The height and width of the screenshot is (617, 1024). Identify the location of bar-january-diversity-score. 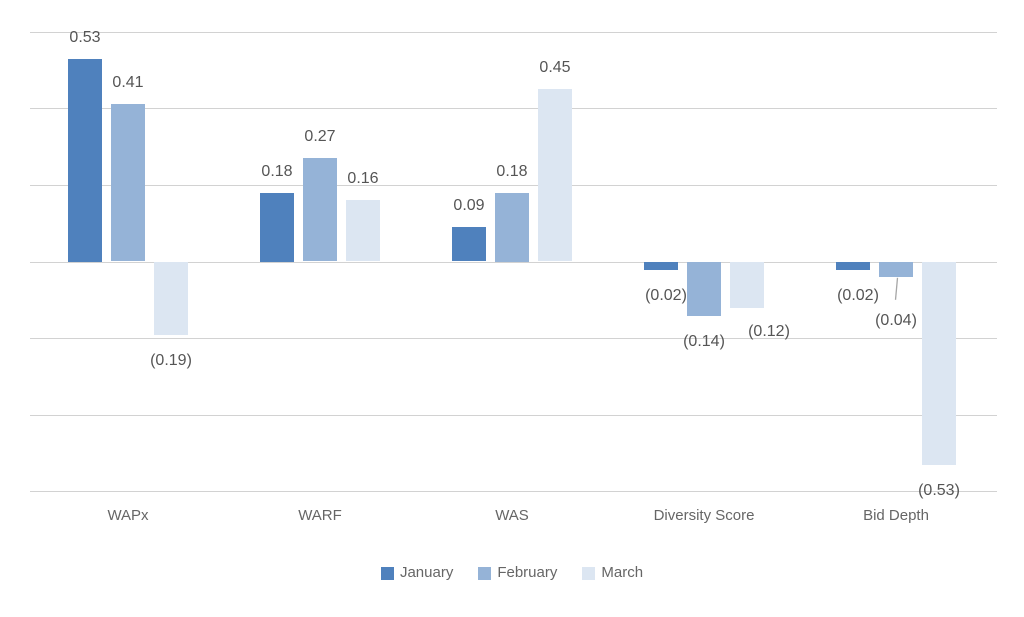
(661, 266).